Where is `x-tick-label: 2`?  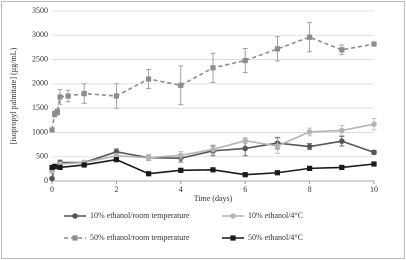
x-tick-label: 2 is located at coordinates (116, 189).